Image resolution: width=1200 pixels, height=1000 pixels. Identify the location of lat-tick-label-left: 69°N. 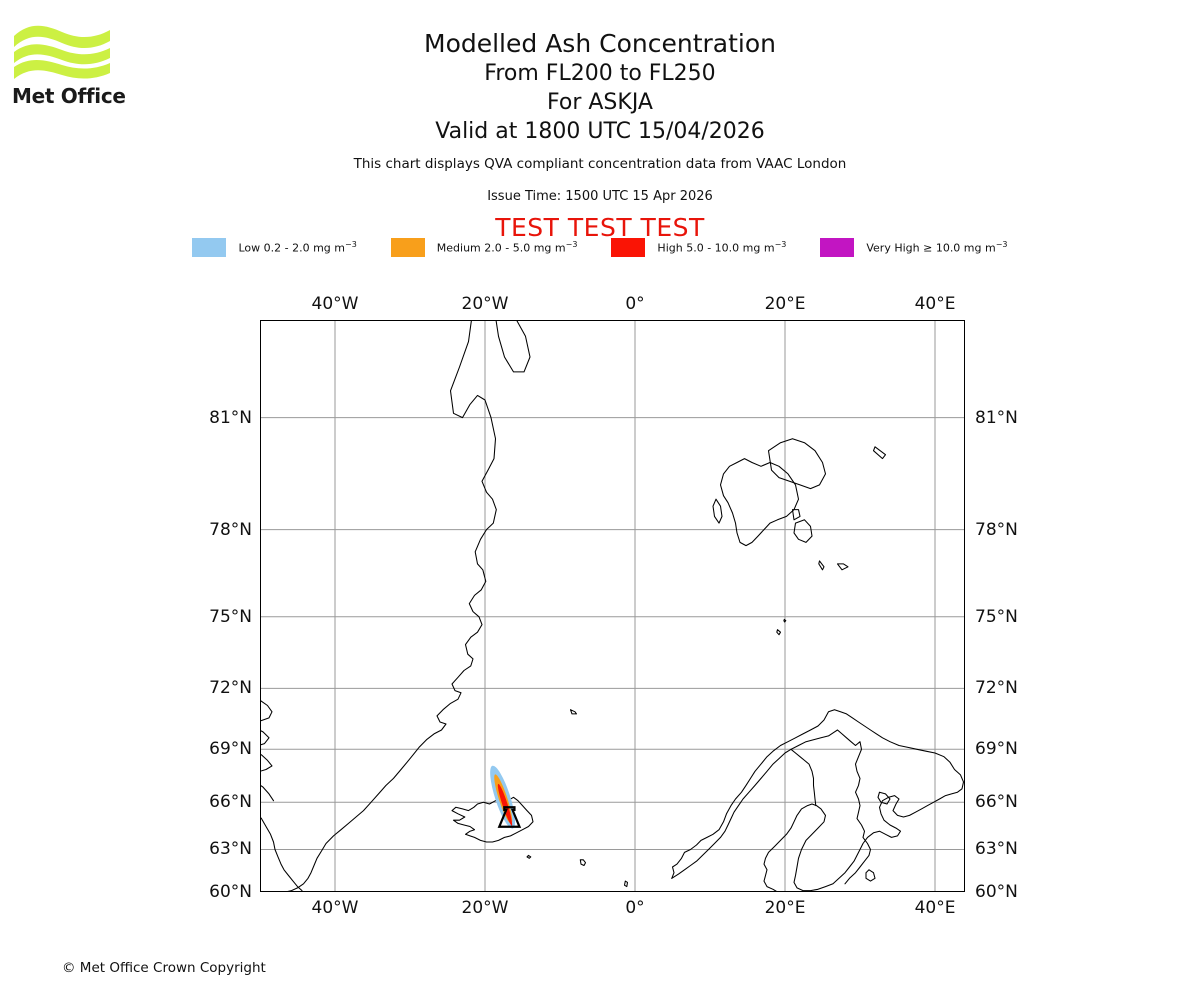
(230, 749).